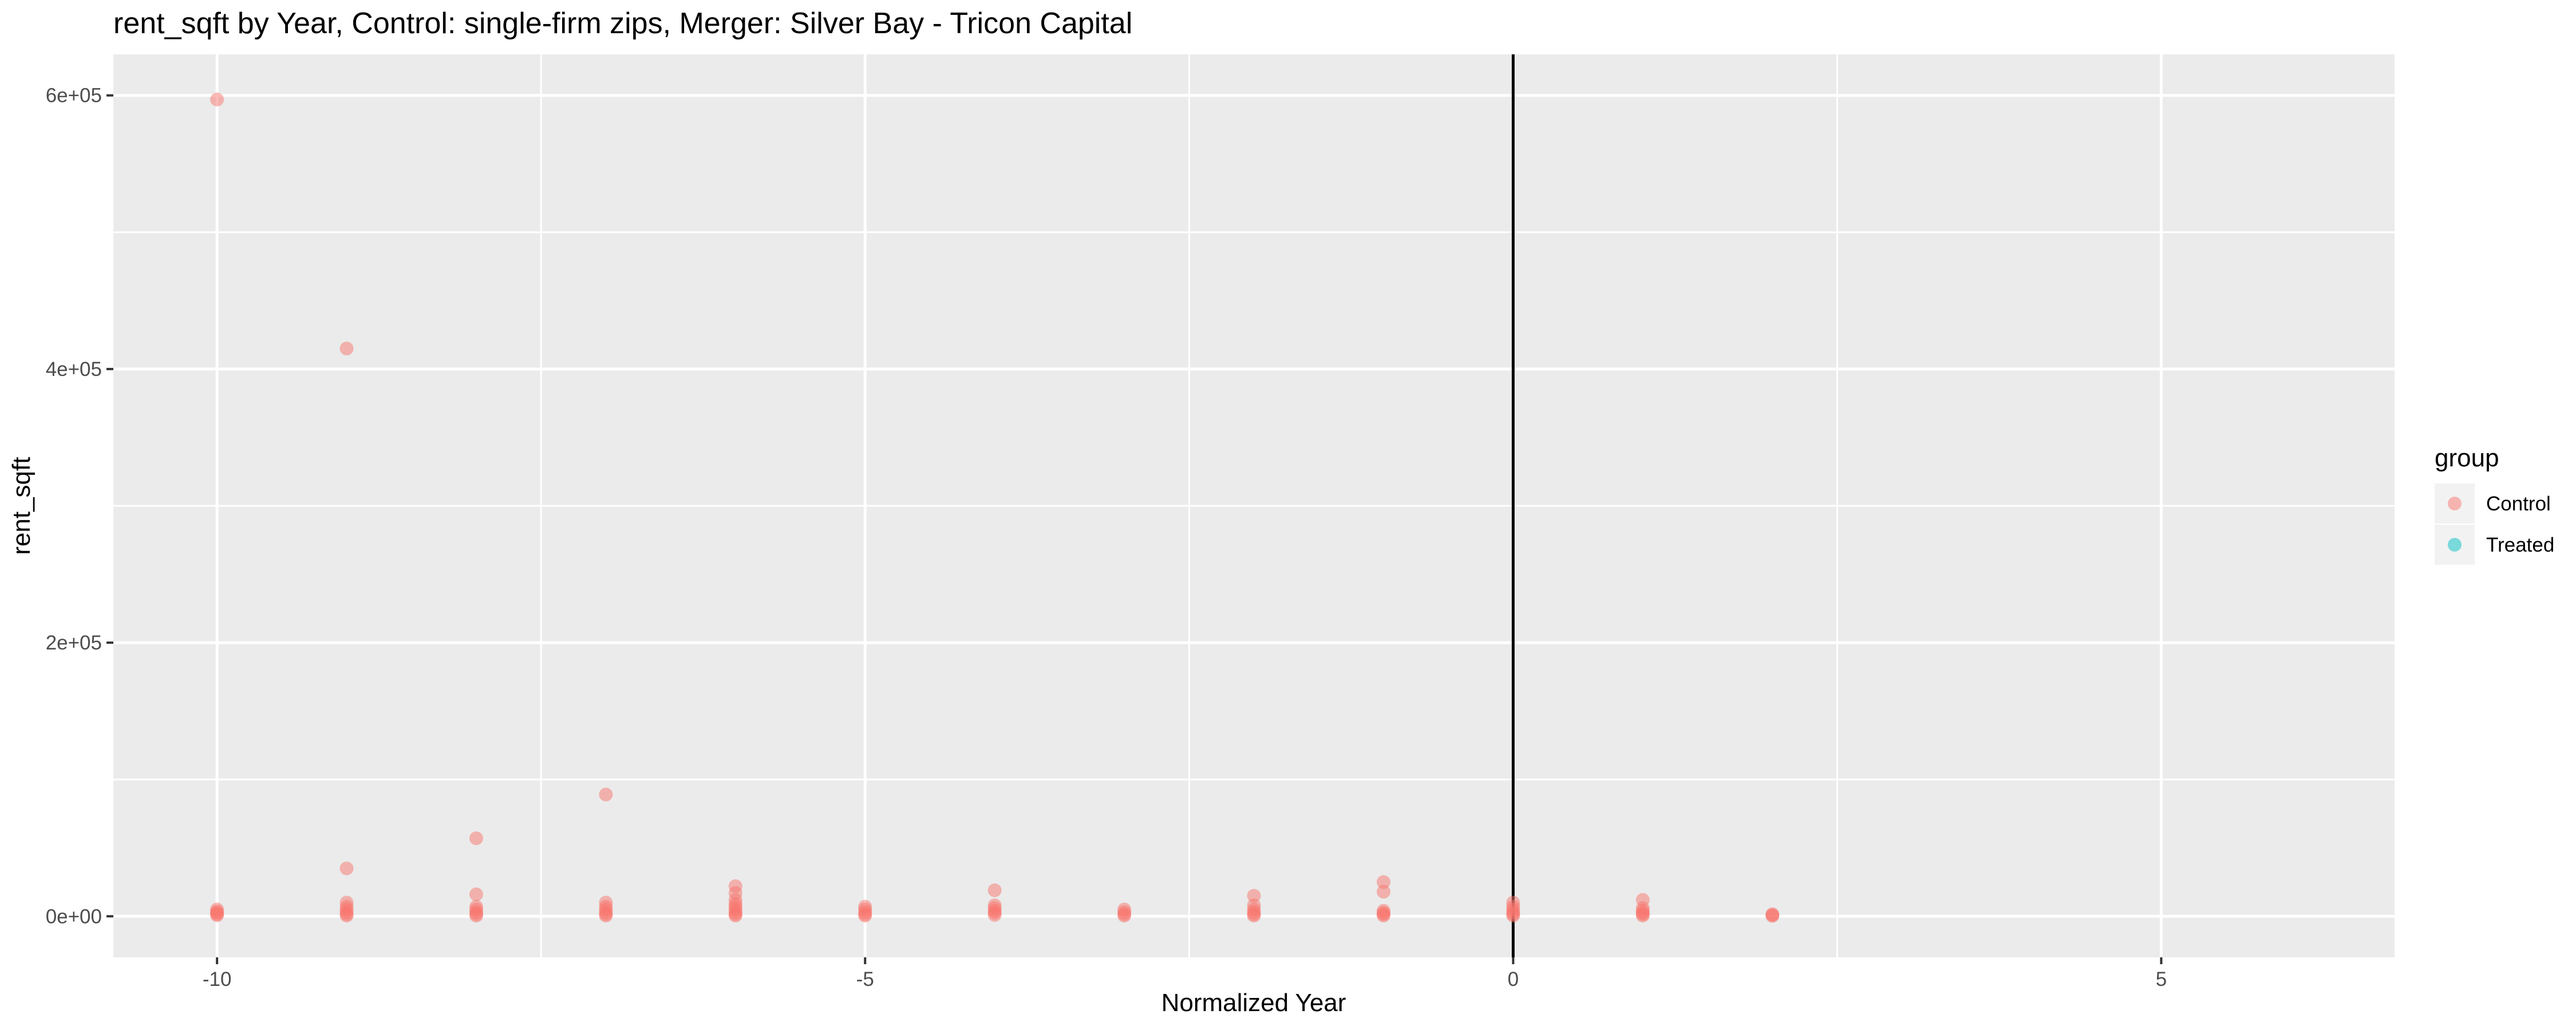 Image resolution: width=2576 pixels, height=1030 pixels. Describe the element at coordinates (74, 643) in the screenshot. I see `y-tick-label: 2e+05` at that location.